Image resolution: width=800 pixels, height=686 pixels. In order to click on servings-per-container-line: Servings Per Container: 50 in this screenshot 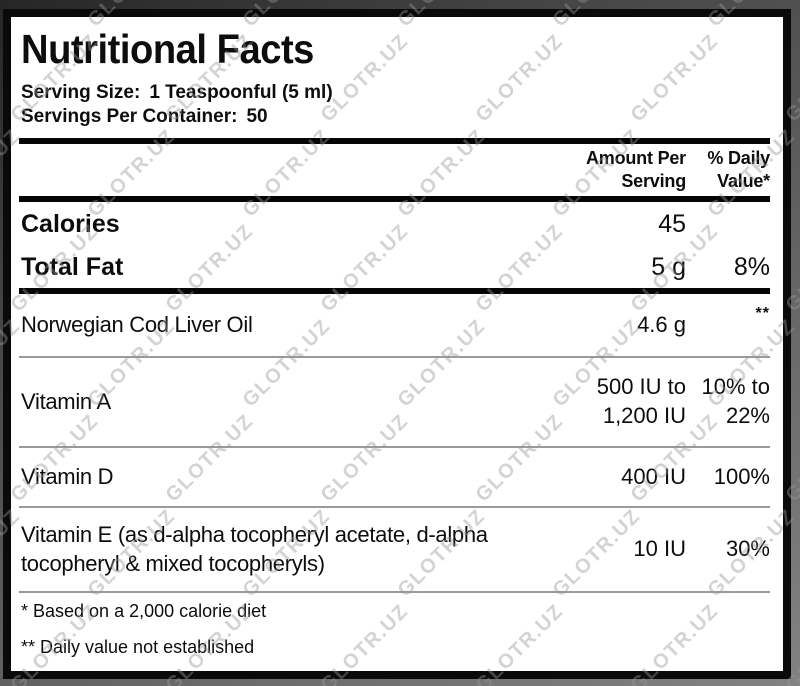, I will do `click(395, 117)`.